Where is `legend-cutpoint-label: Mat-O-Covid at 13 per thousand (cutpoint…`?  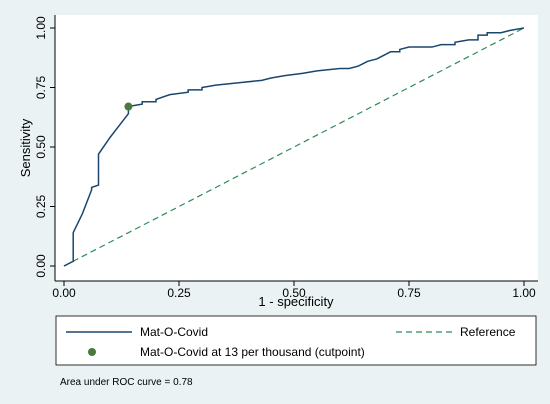 legend-cutpoint-label: Mat-O-Covid at 13 per thousand (cutpoint… is located at coordinates (252, 352).